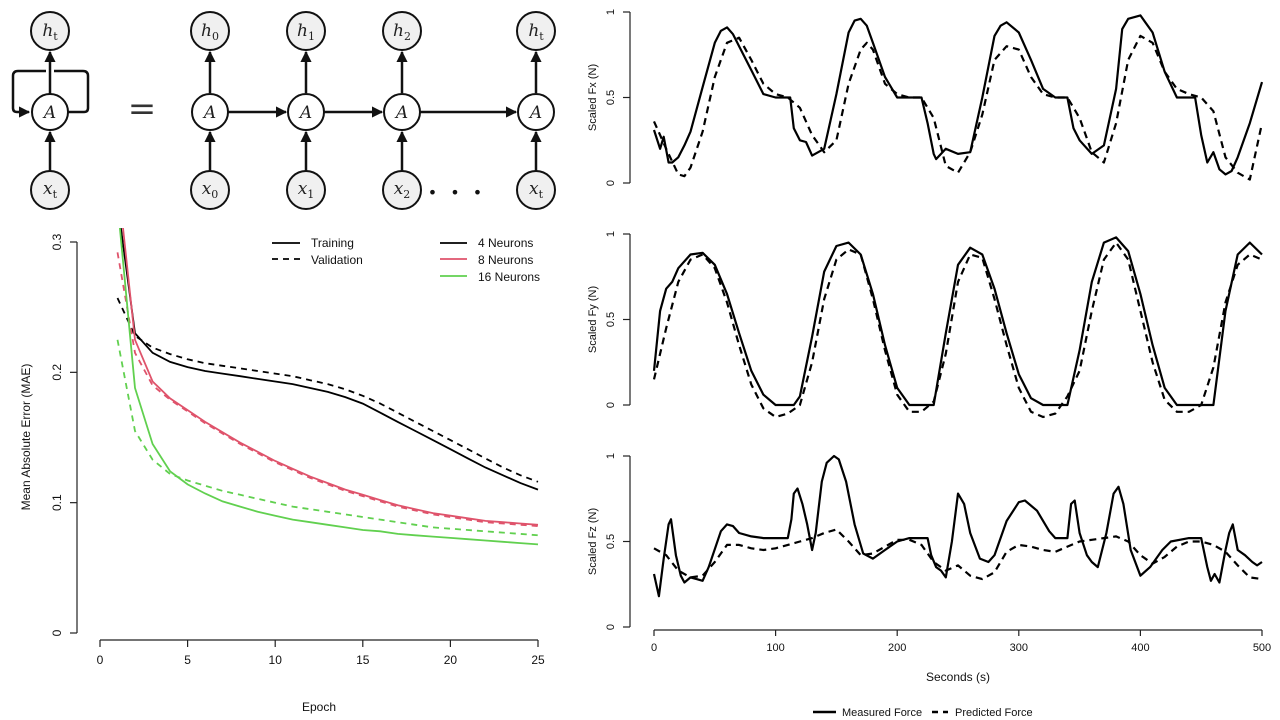 The image size is (1280, 720). I want to click on legend-label-validation: Validation, so click(337, 260).